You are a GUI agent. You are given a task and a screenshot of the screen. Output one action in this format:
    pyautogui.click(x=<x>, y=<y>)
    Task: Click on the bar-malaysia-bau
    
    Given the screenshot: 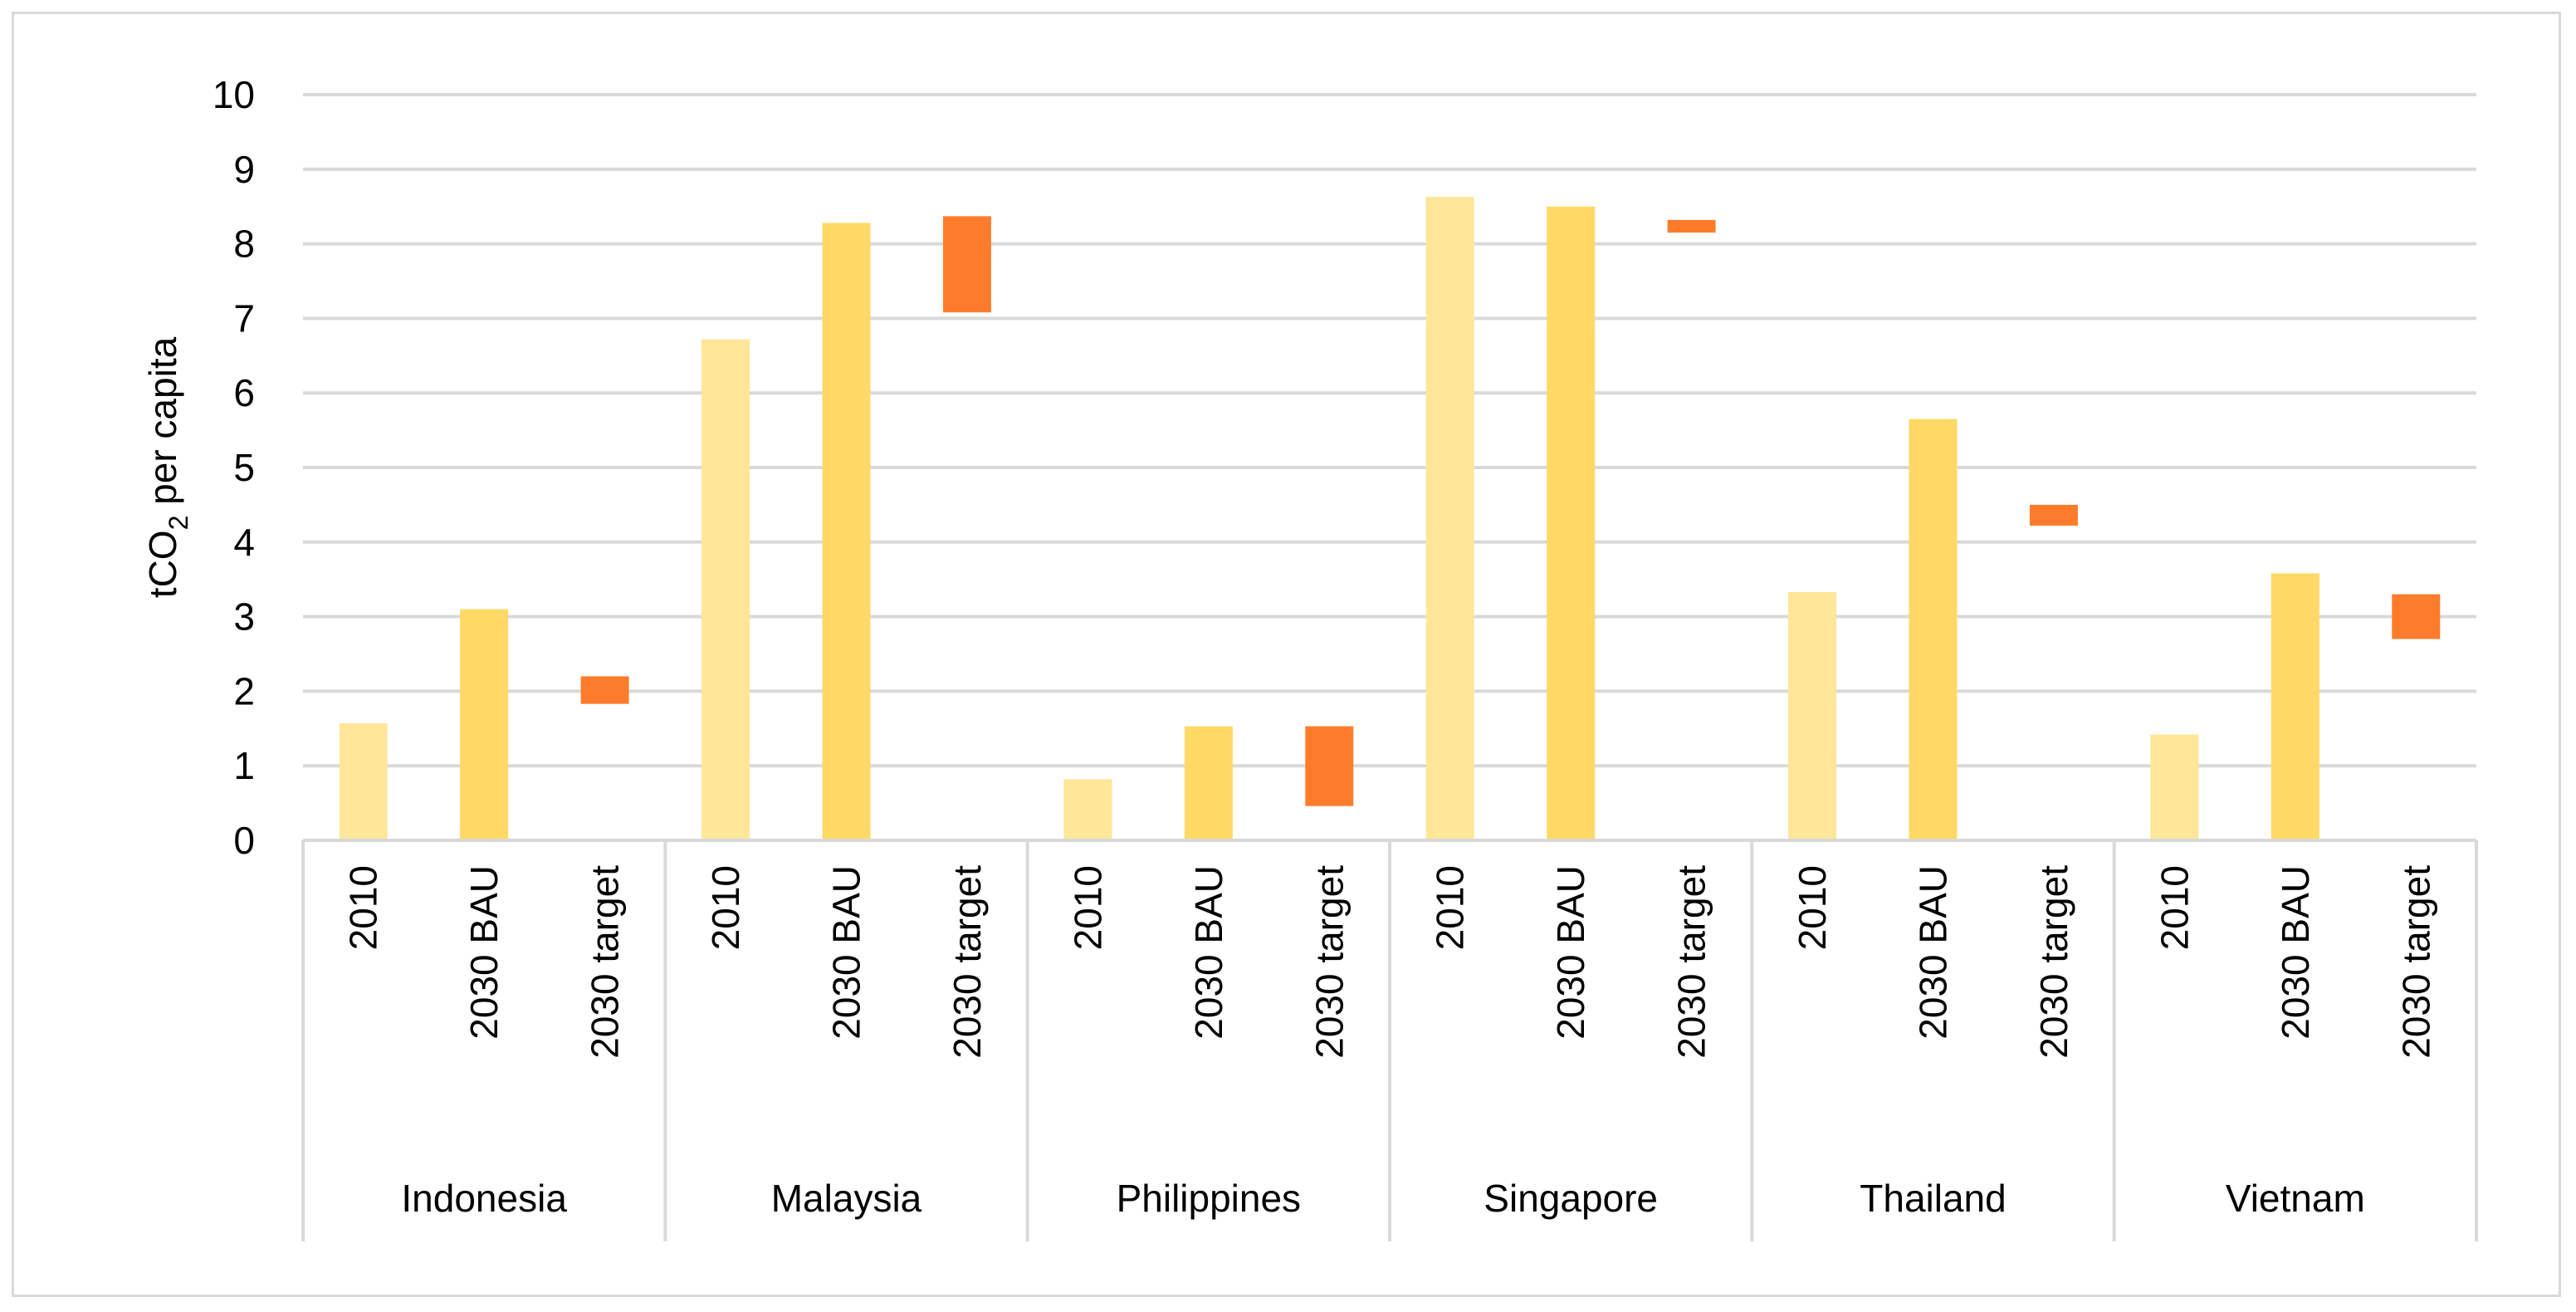 What is the action you would take?
    pyautogui.click(x=846, y=531)
    